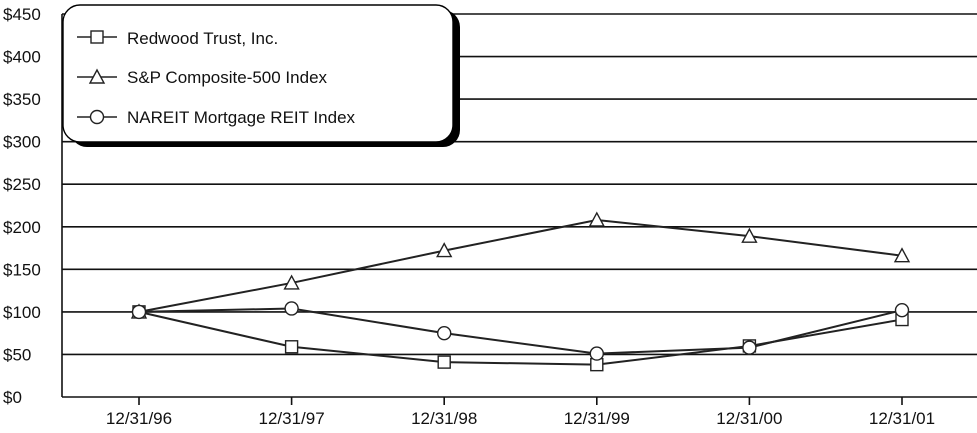  Describe the element at coordinates (22, 142) in the screenshot. I see `y-tick-label: $300` at that location.